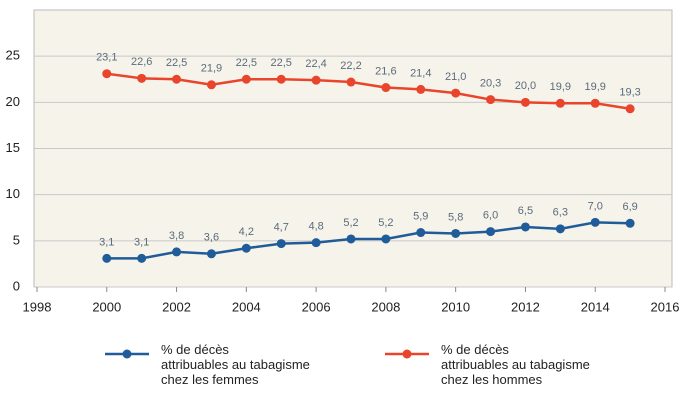 Image resolution: width=686 pixels, height=400 pixels. Describe the element at coordinates (385, 71) in the screenshot. I see `value-label: 21,6` at that location.